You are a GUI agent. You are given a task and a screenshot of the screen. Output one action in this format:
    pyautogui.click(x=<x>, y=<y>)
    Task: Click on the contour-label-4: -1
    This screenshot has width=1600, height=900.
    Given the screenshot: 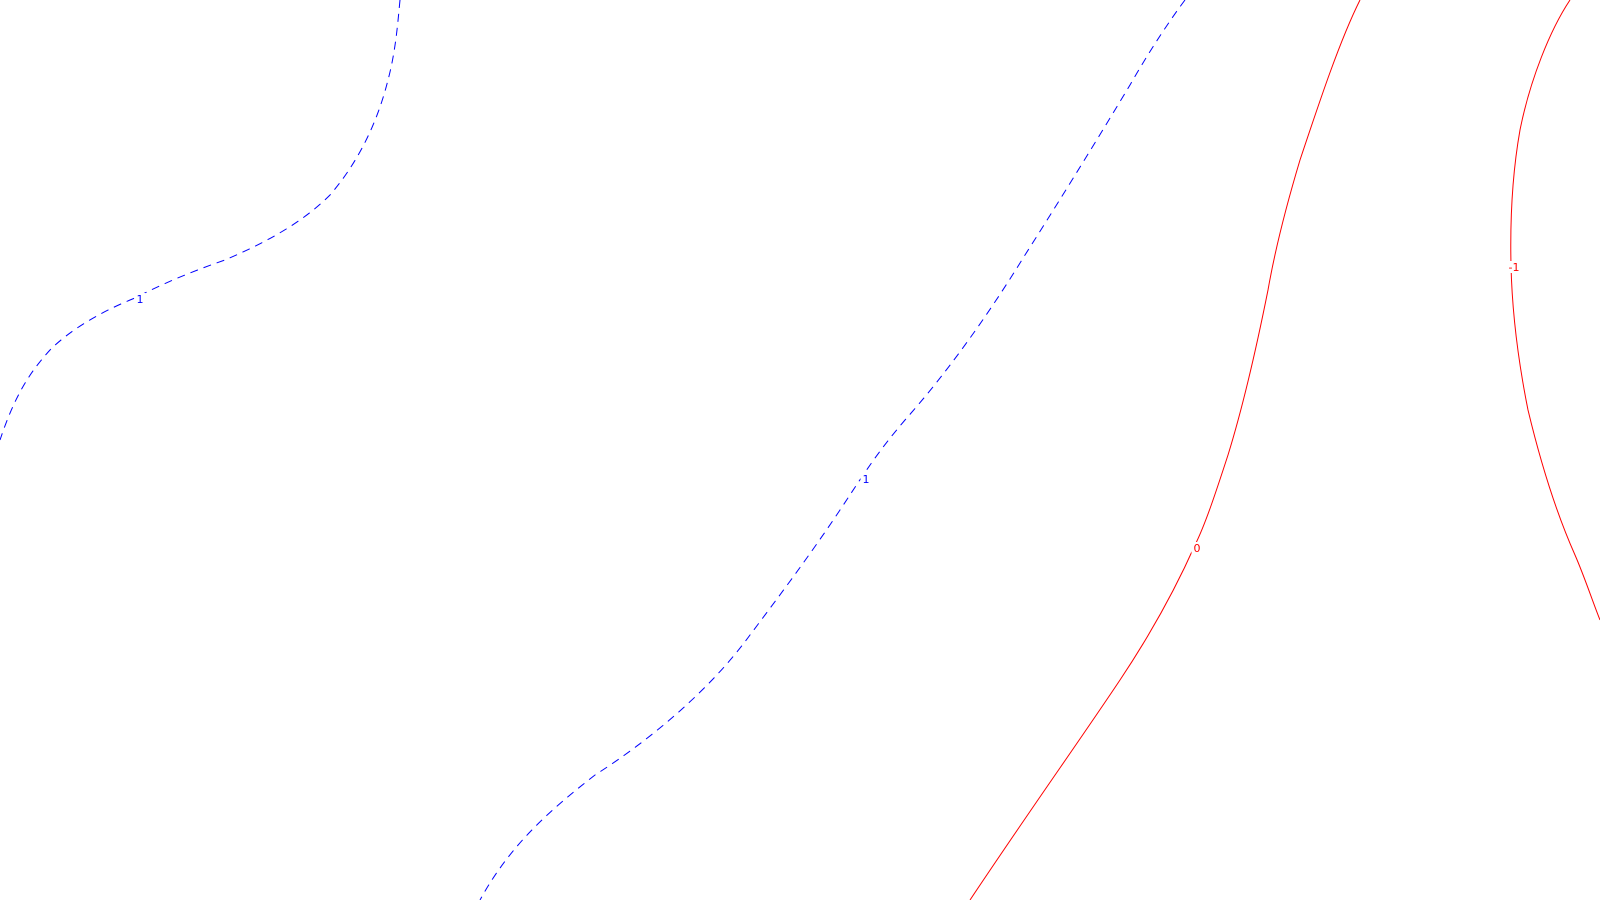 What is the action you would take?
    pyautogui.click(x=1514, y=267)
    